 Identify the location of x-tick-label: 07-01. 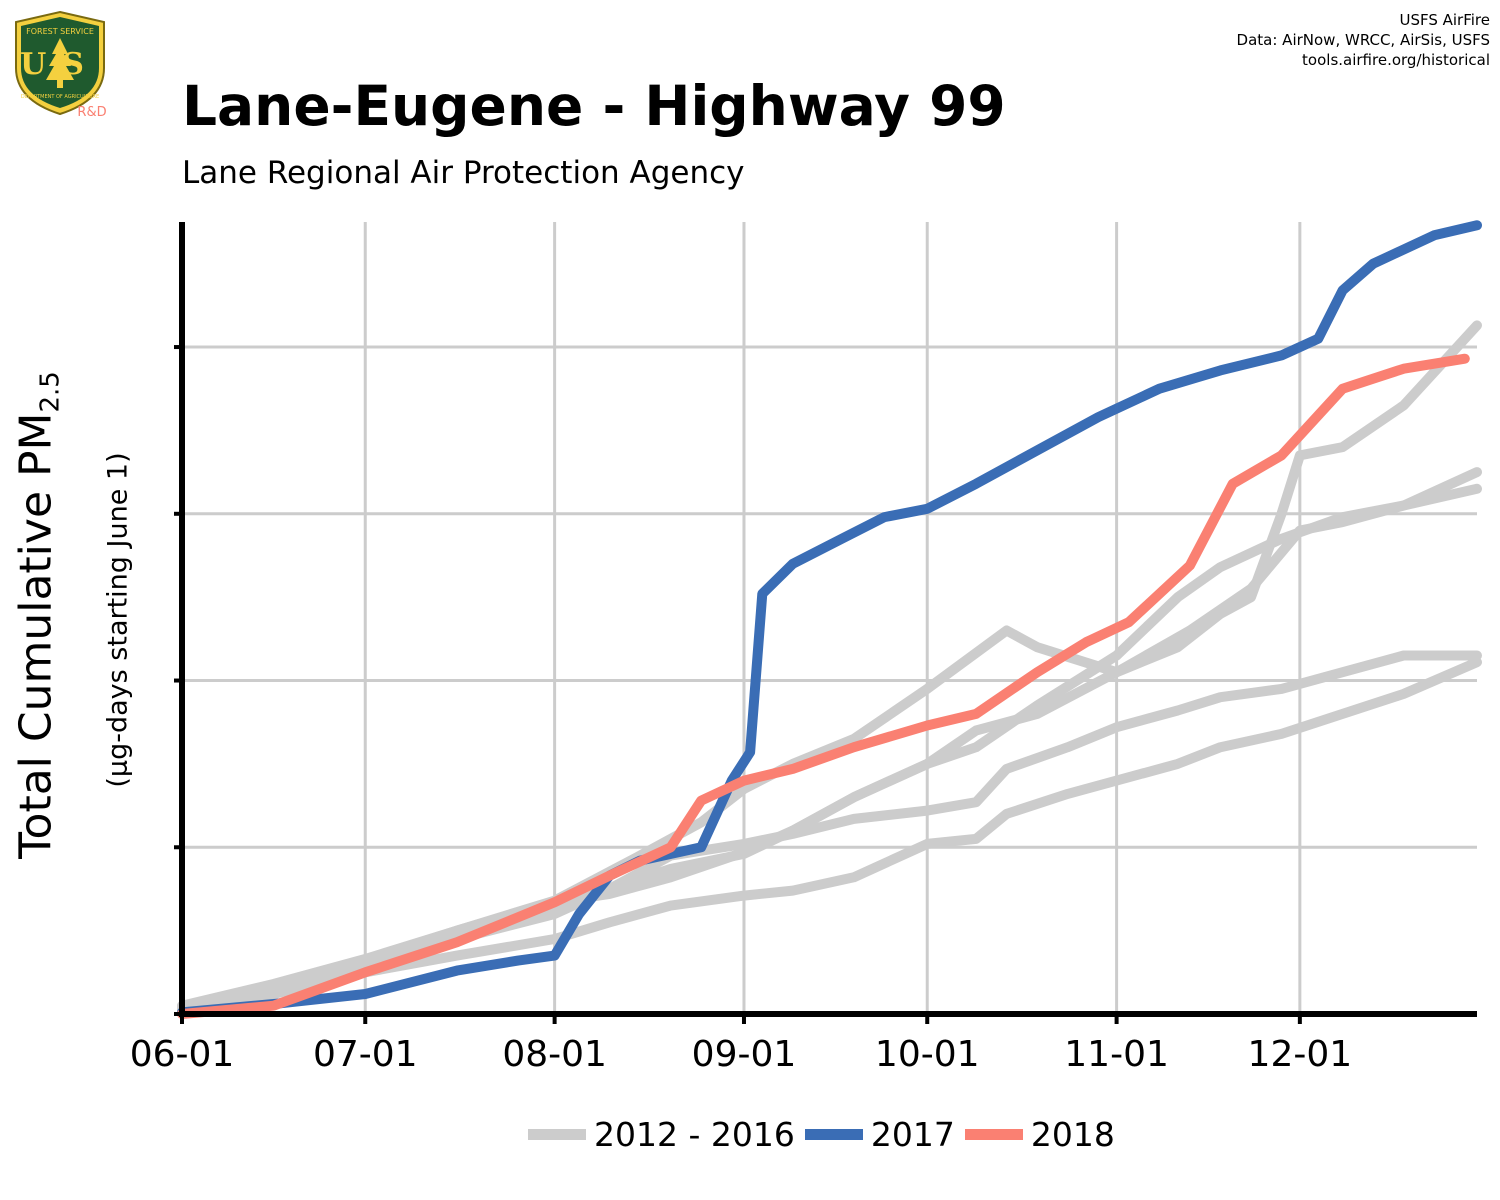
(365, 1054).